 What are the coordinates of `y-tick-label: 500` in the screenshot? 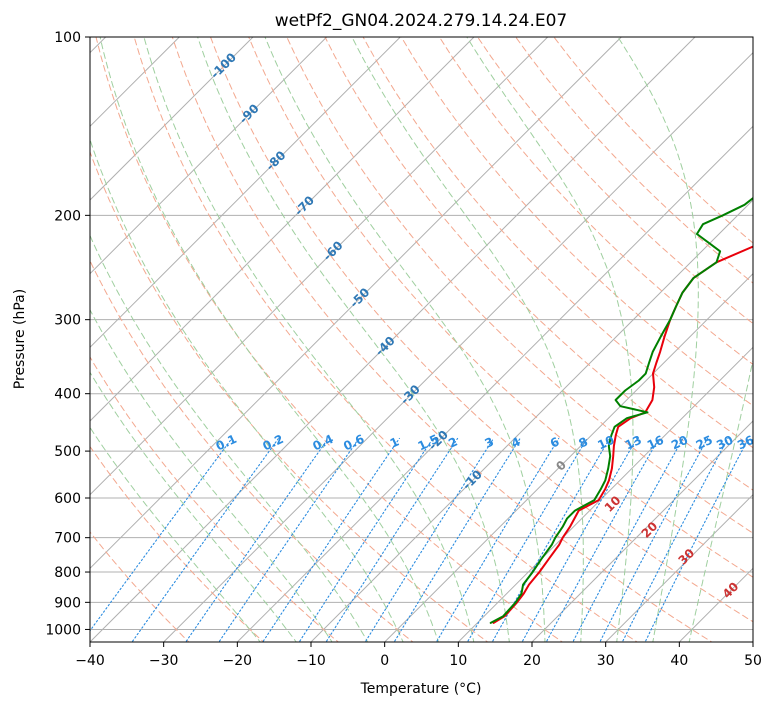 It's located at (67, 452).